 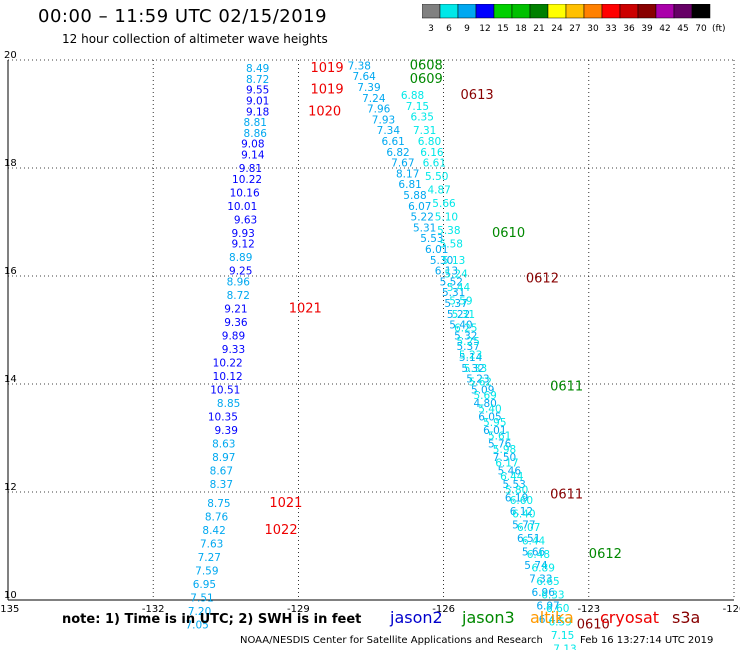 I want to click on swh-value: 7.64, so click(x=364, y=77).